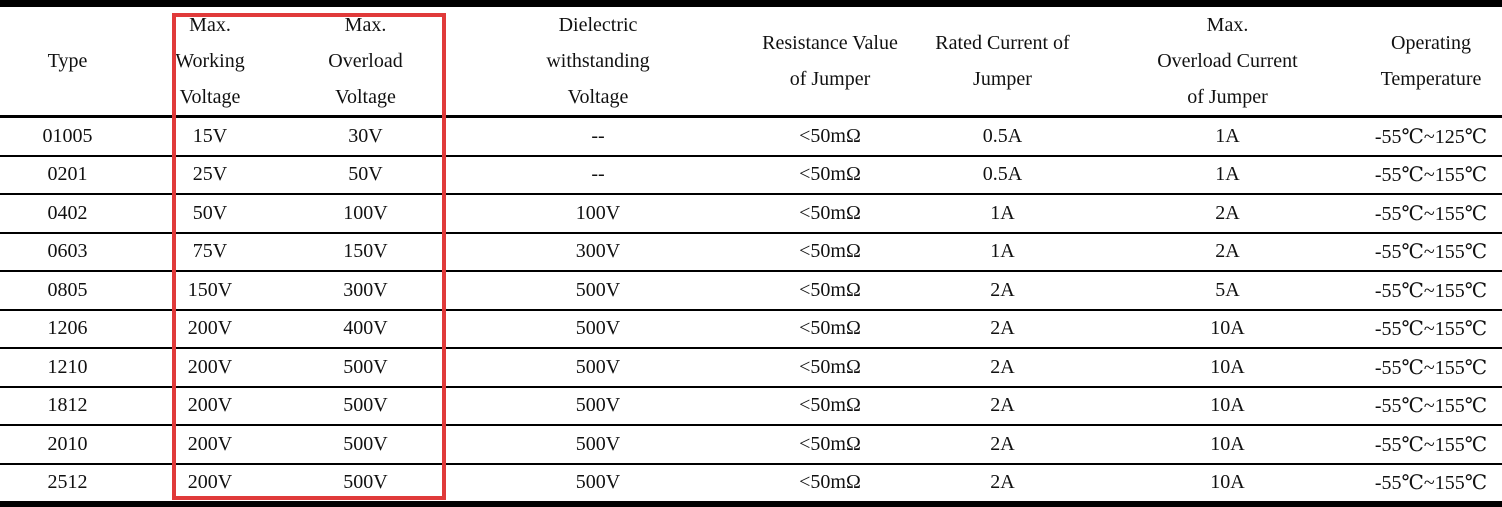 The height and width of the screenshot is (507, 1502). What do you see at coordinates (67, 482) in the screenshot?
I see `table-cell-type: 2512` at bounding box center [67, 482].